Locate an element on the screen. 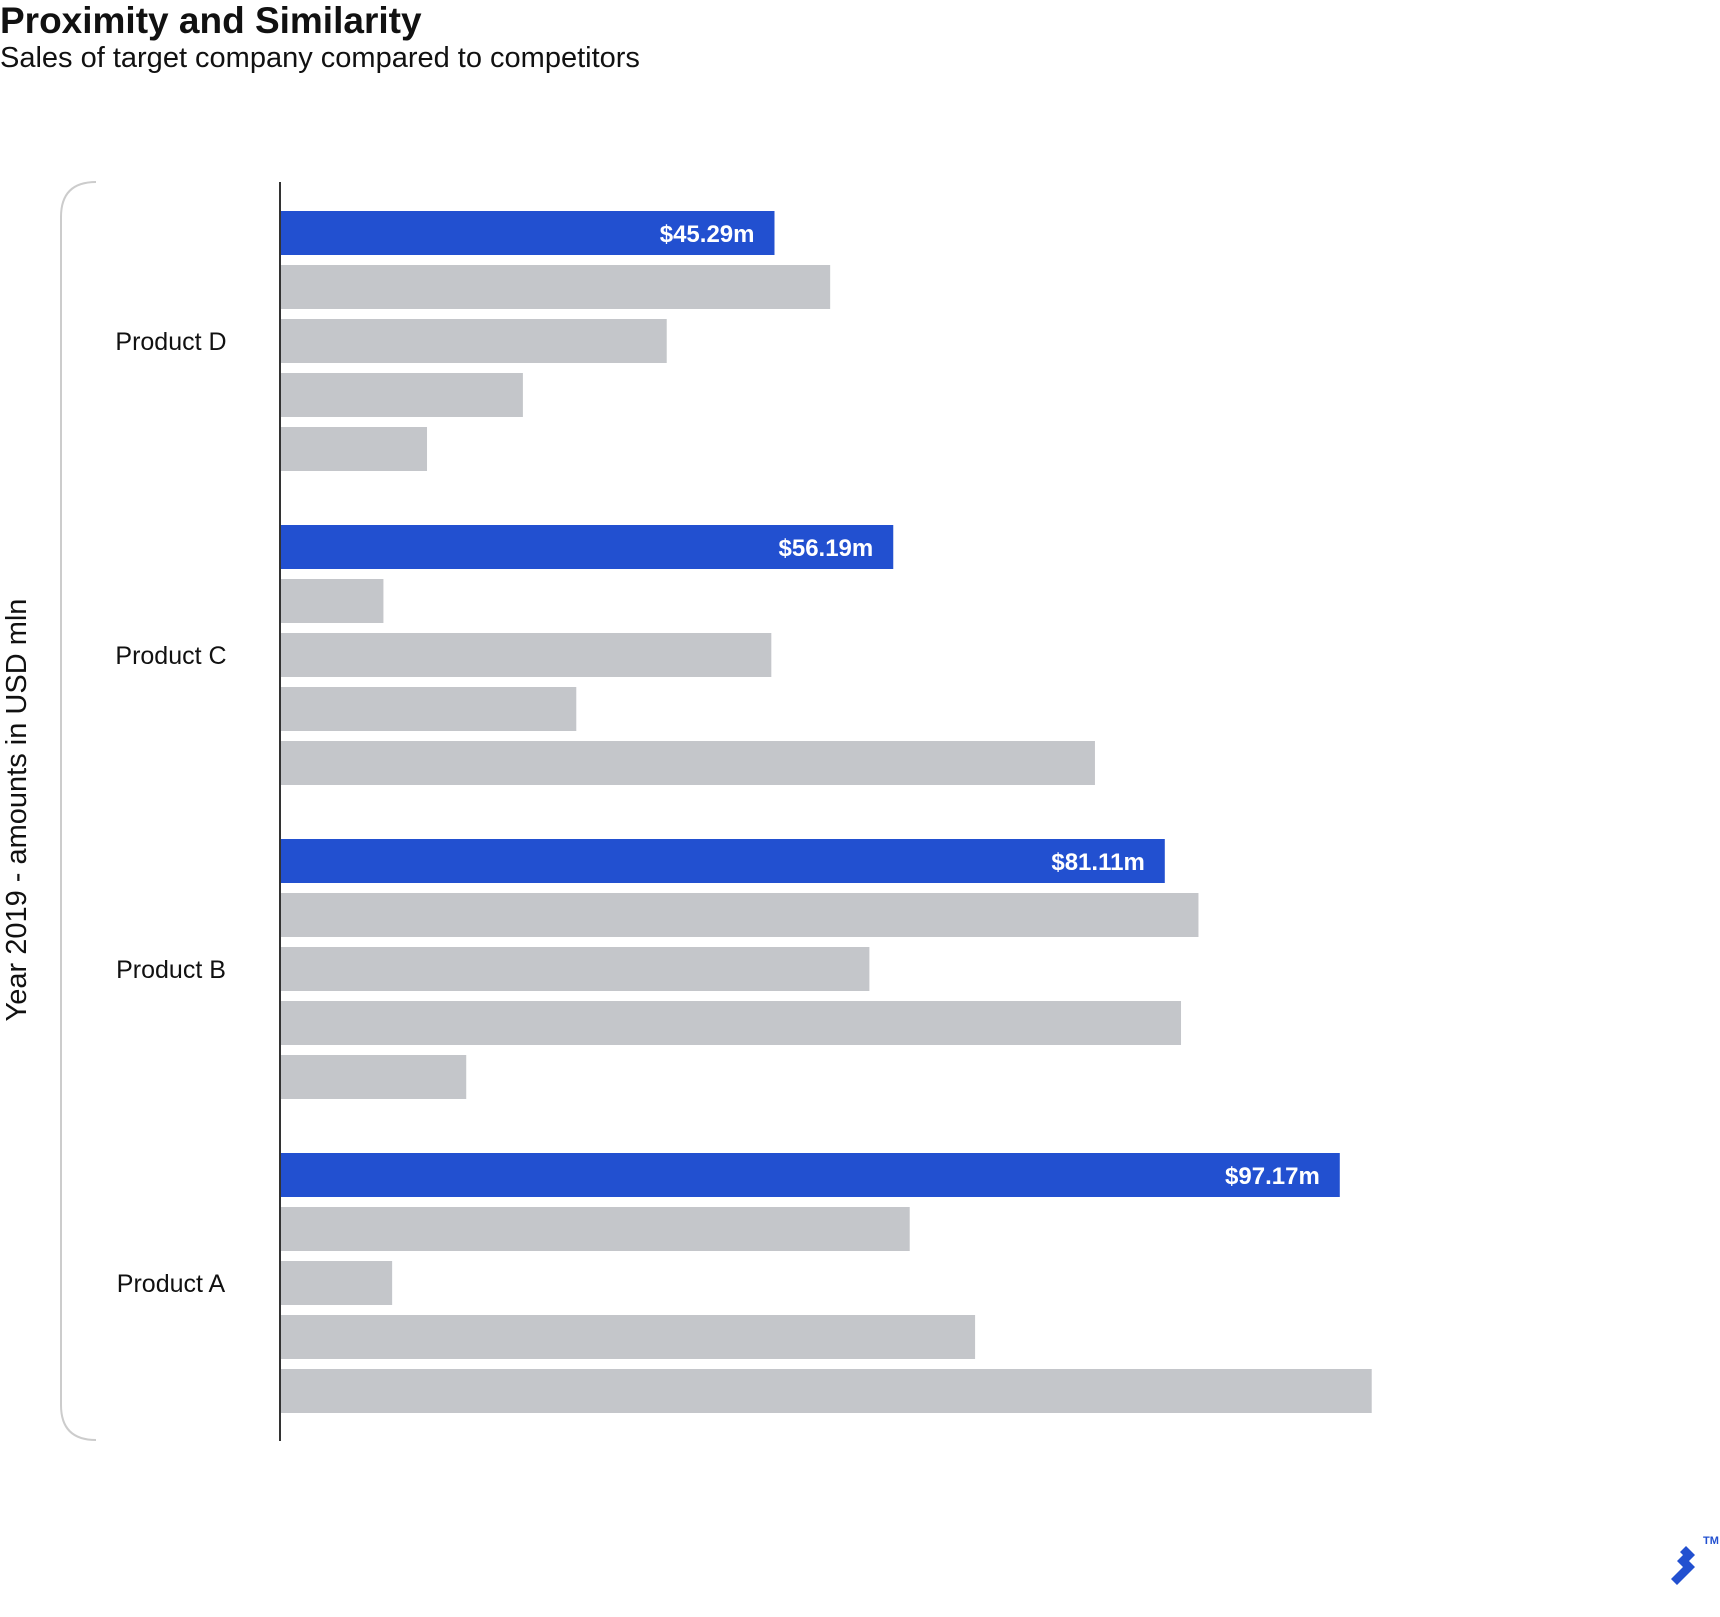 Image resolution: width=1720 pixels, height=1617 pixels. value-label-product-c: $56.19m is located at coordinates (826, 548).